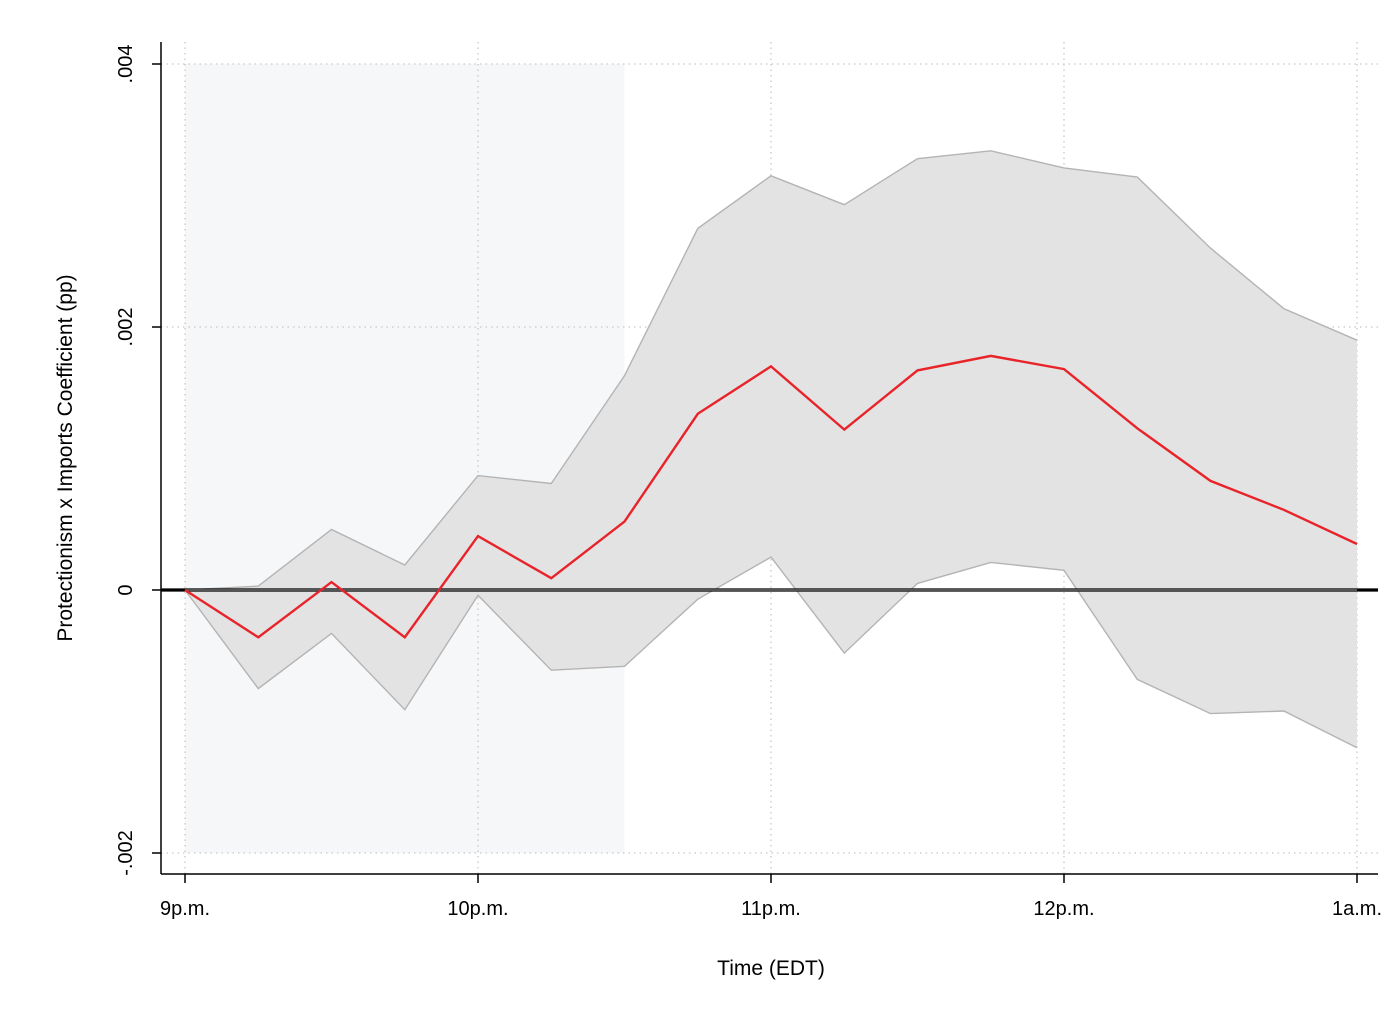  What do you see at coordinates (1357, 909) in the screenshot?
I see `x-tick-label: 1a.m.` at bounding box center [1357, 909].